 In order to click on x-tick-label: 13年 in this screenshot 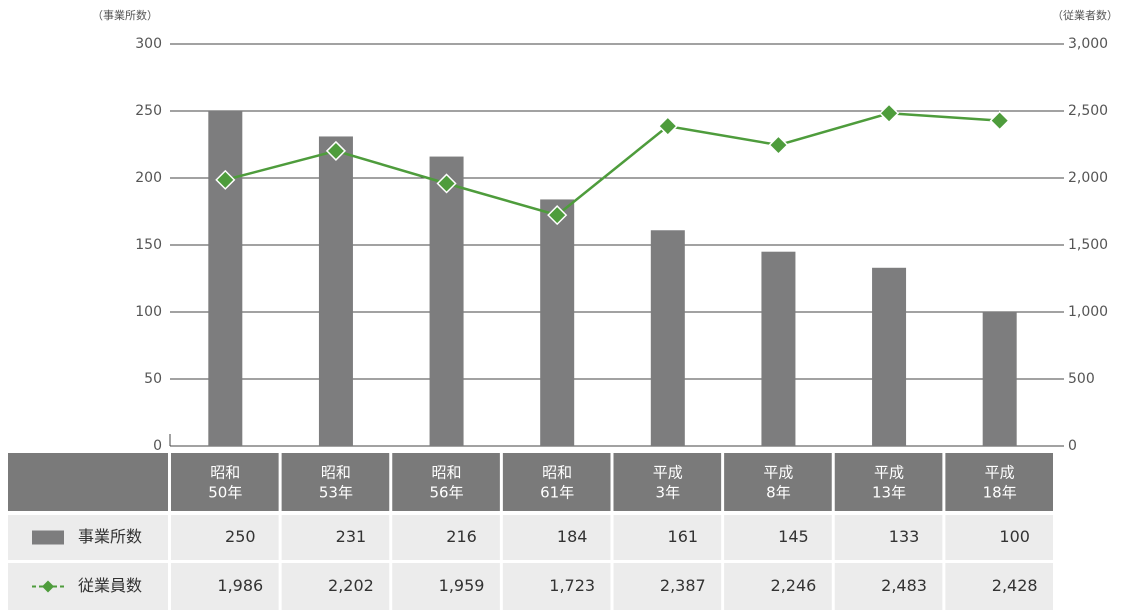, I will do `click(889, 493)`.